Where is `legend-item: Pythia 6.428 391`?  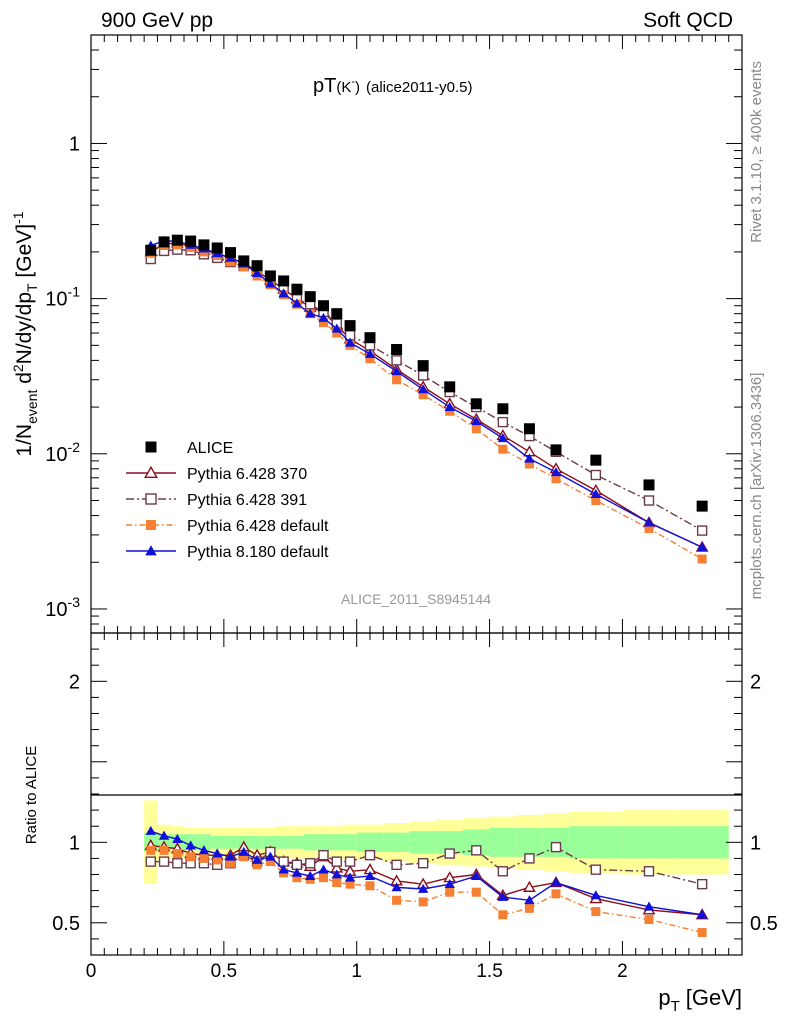
legend-item: Pythia 6.428 391 is located at coordinates (216, 500).